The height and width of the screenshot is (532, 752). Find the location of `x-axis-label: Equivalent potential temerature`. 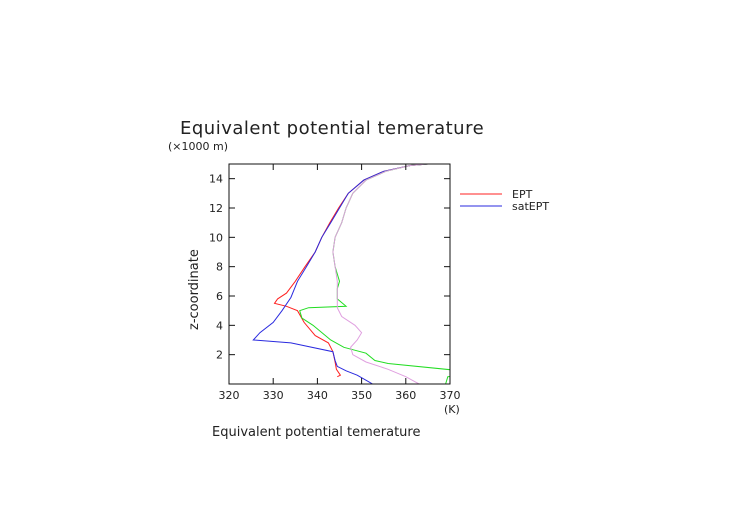

x-axis-label: Equivalent potential temerature is located at coordinates (316, 432).